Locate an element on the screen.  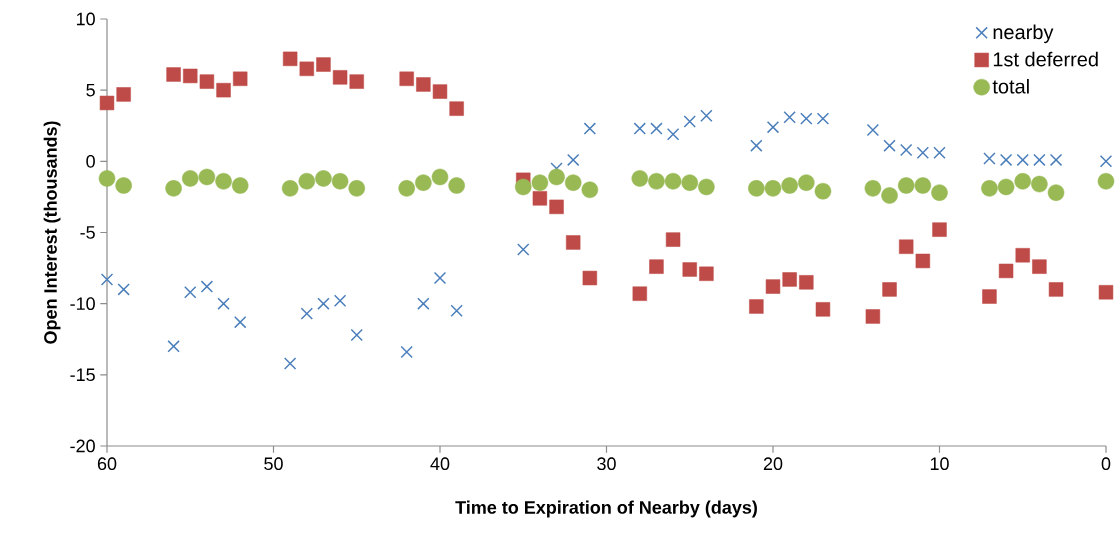
x-tick-label: 40 is located at coordinates (440, 464).